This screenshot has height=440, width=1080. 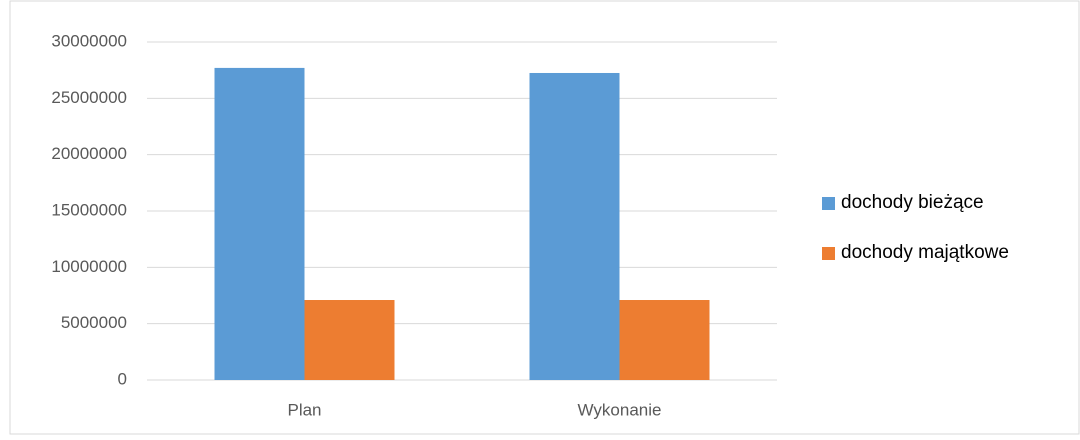 I want to click on y-tick-label: 25000000, so click(x=89, y=97).